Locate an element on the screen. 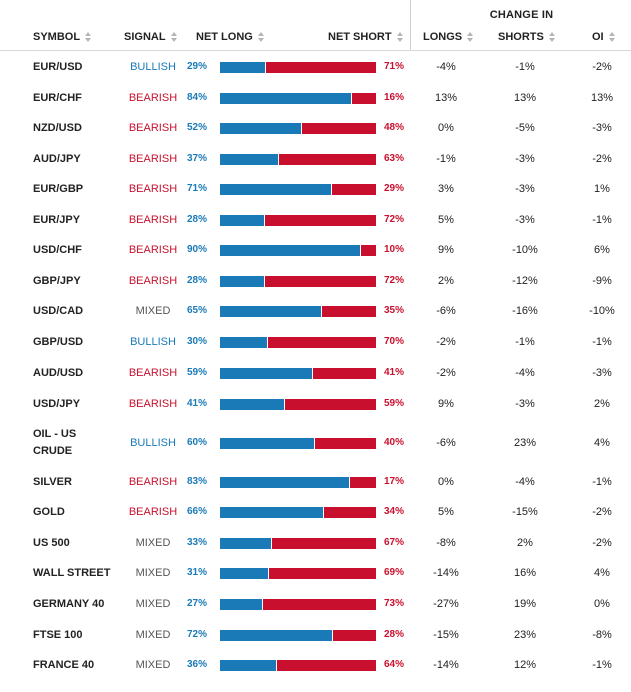  net-short-value: 63% is located at coordinates (394, 158).